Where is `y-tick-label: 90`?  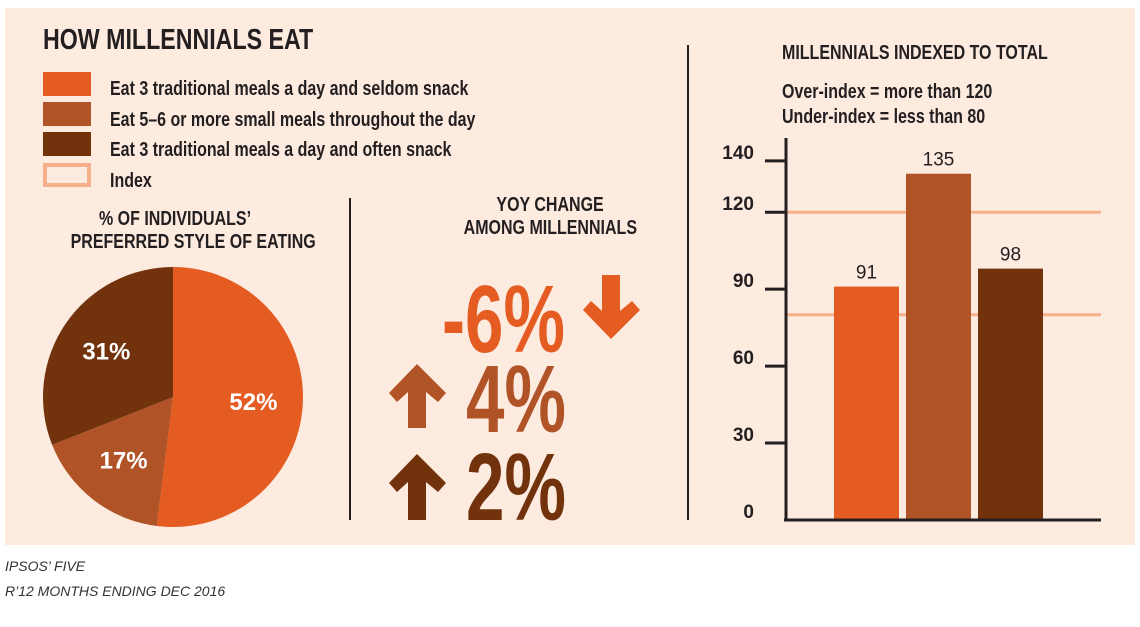
y-tick-label: 90 is located at coordinates (743, 281).